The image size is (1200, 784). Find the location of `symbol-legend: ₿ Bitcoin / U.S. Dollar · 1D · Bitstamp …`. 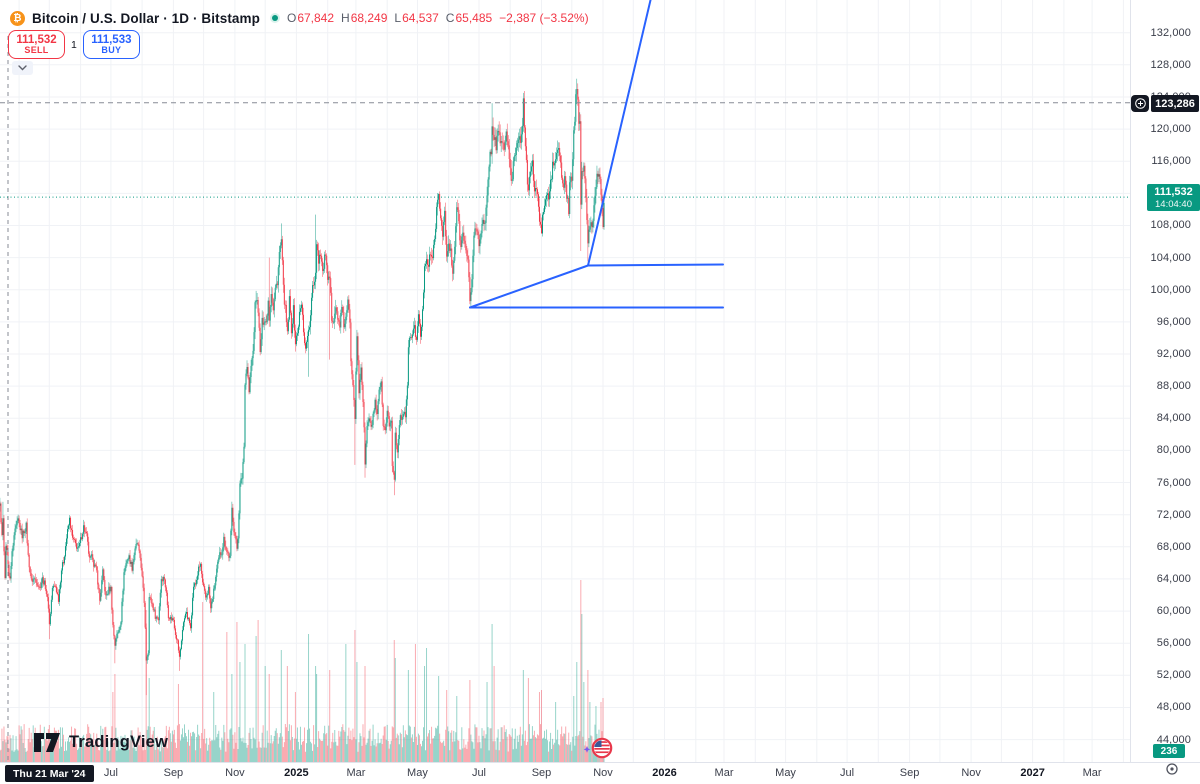

symbol-legend: ₿ Bitcoin / U.S. Dollar · 1D · Bitstamp … is located at coordinates (299, 18).